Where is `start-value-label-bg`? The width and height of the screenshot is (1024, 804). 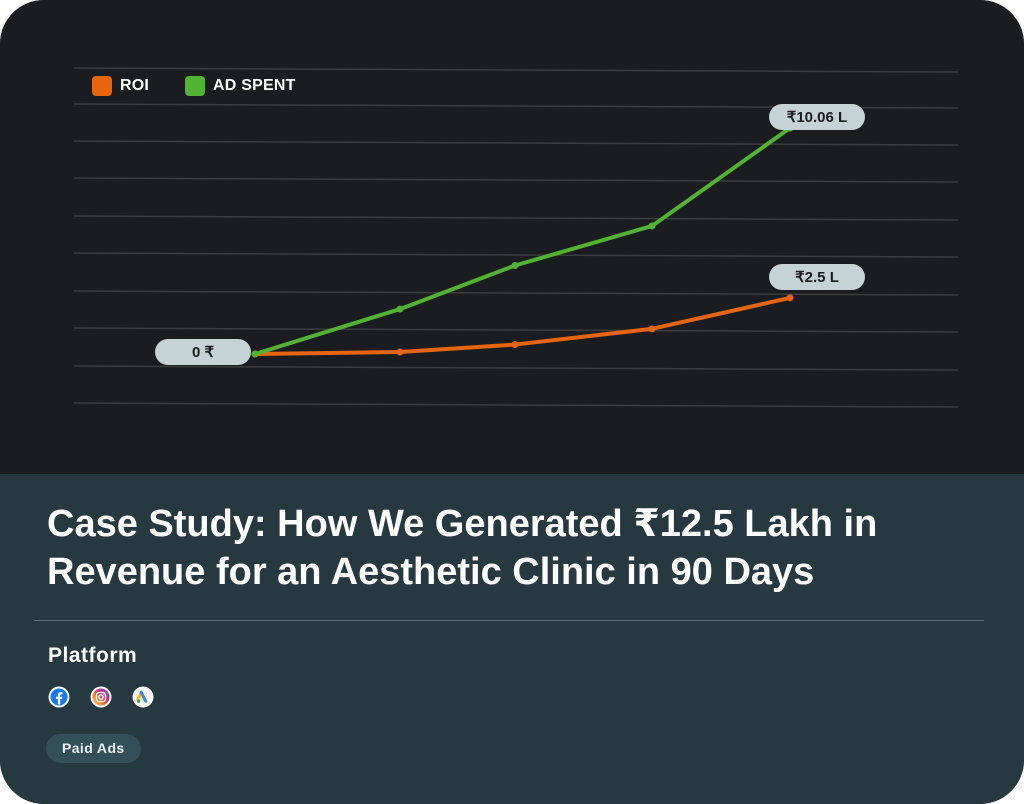
start-value-label-bg is located at coordinates (203, 352).